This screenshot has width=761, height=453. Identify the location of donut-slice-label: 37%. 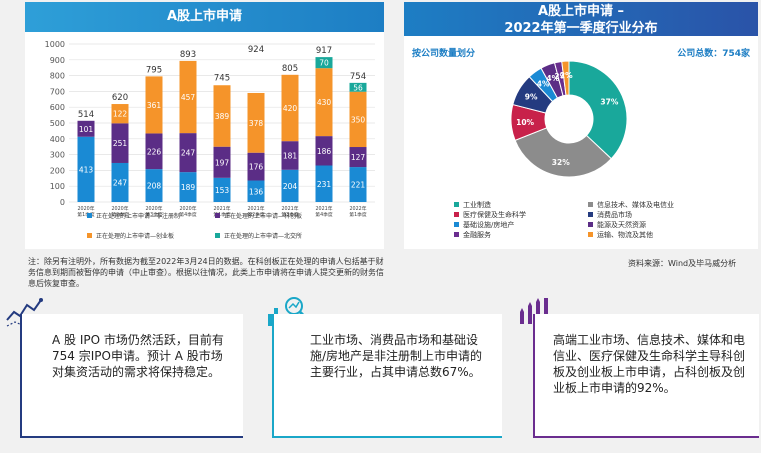
(609, 102).